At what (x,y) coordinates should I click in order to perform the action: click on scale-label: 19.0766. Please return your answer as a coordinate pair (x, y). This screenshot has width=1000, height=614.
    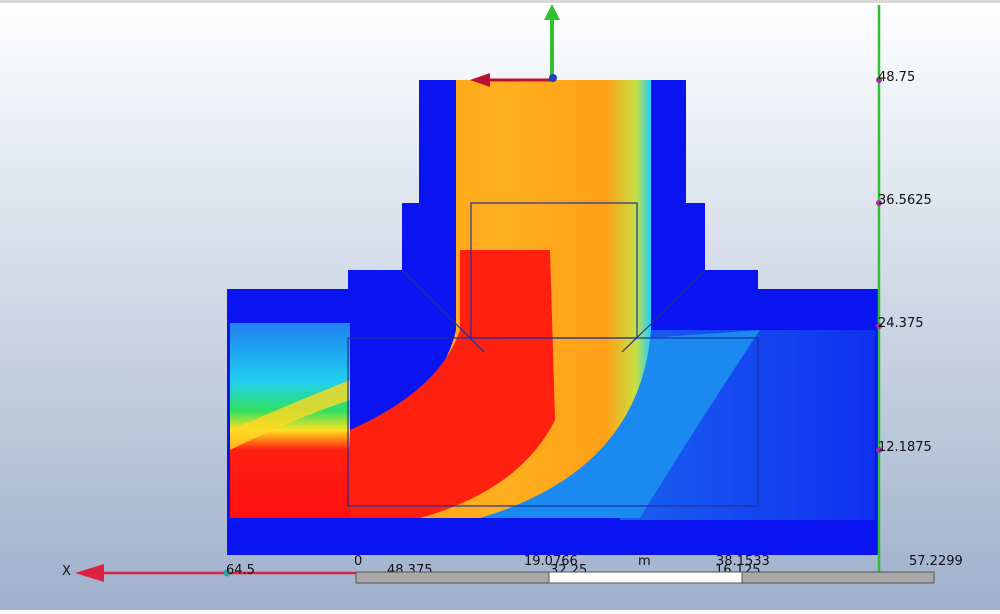
    Looking at the image, I should click on (551, 561).